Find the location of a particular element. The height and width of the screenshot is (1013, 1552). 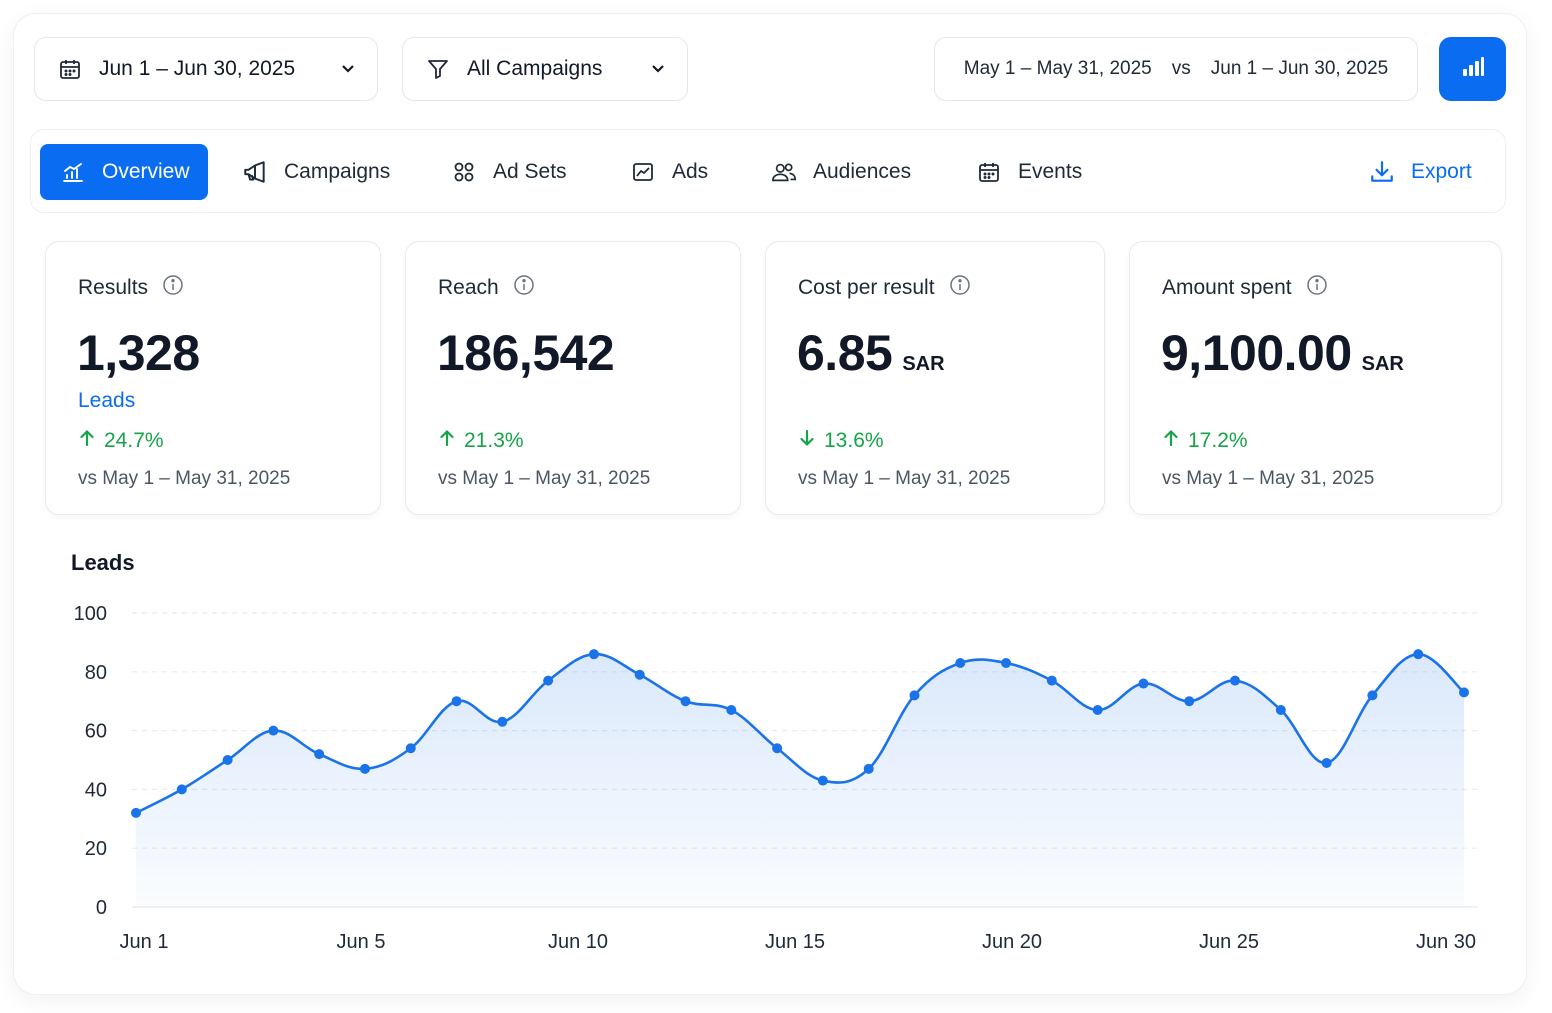

x-tick-label: Jun 5 is located at coordinates (361, 942).